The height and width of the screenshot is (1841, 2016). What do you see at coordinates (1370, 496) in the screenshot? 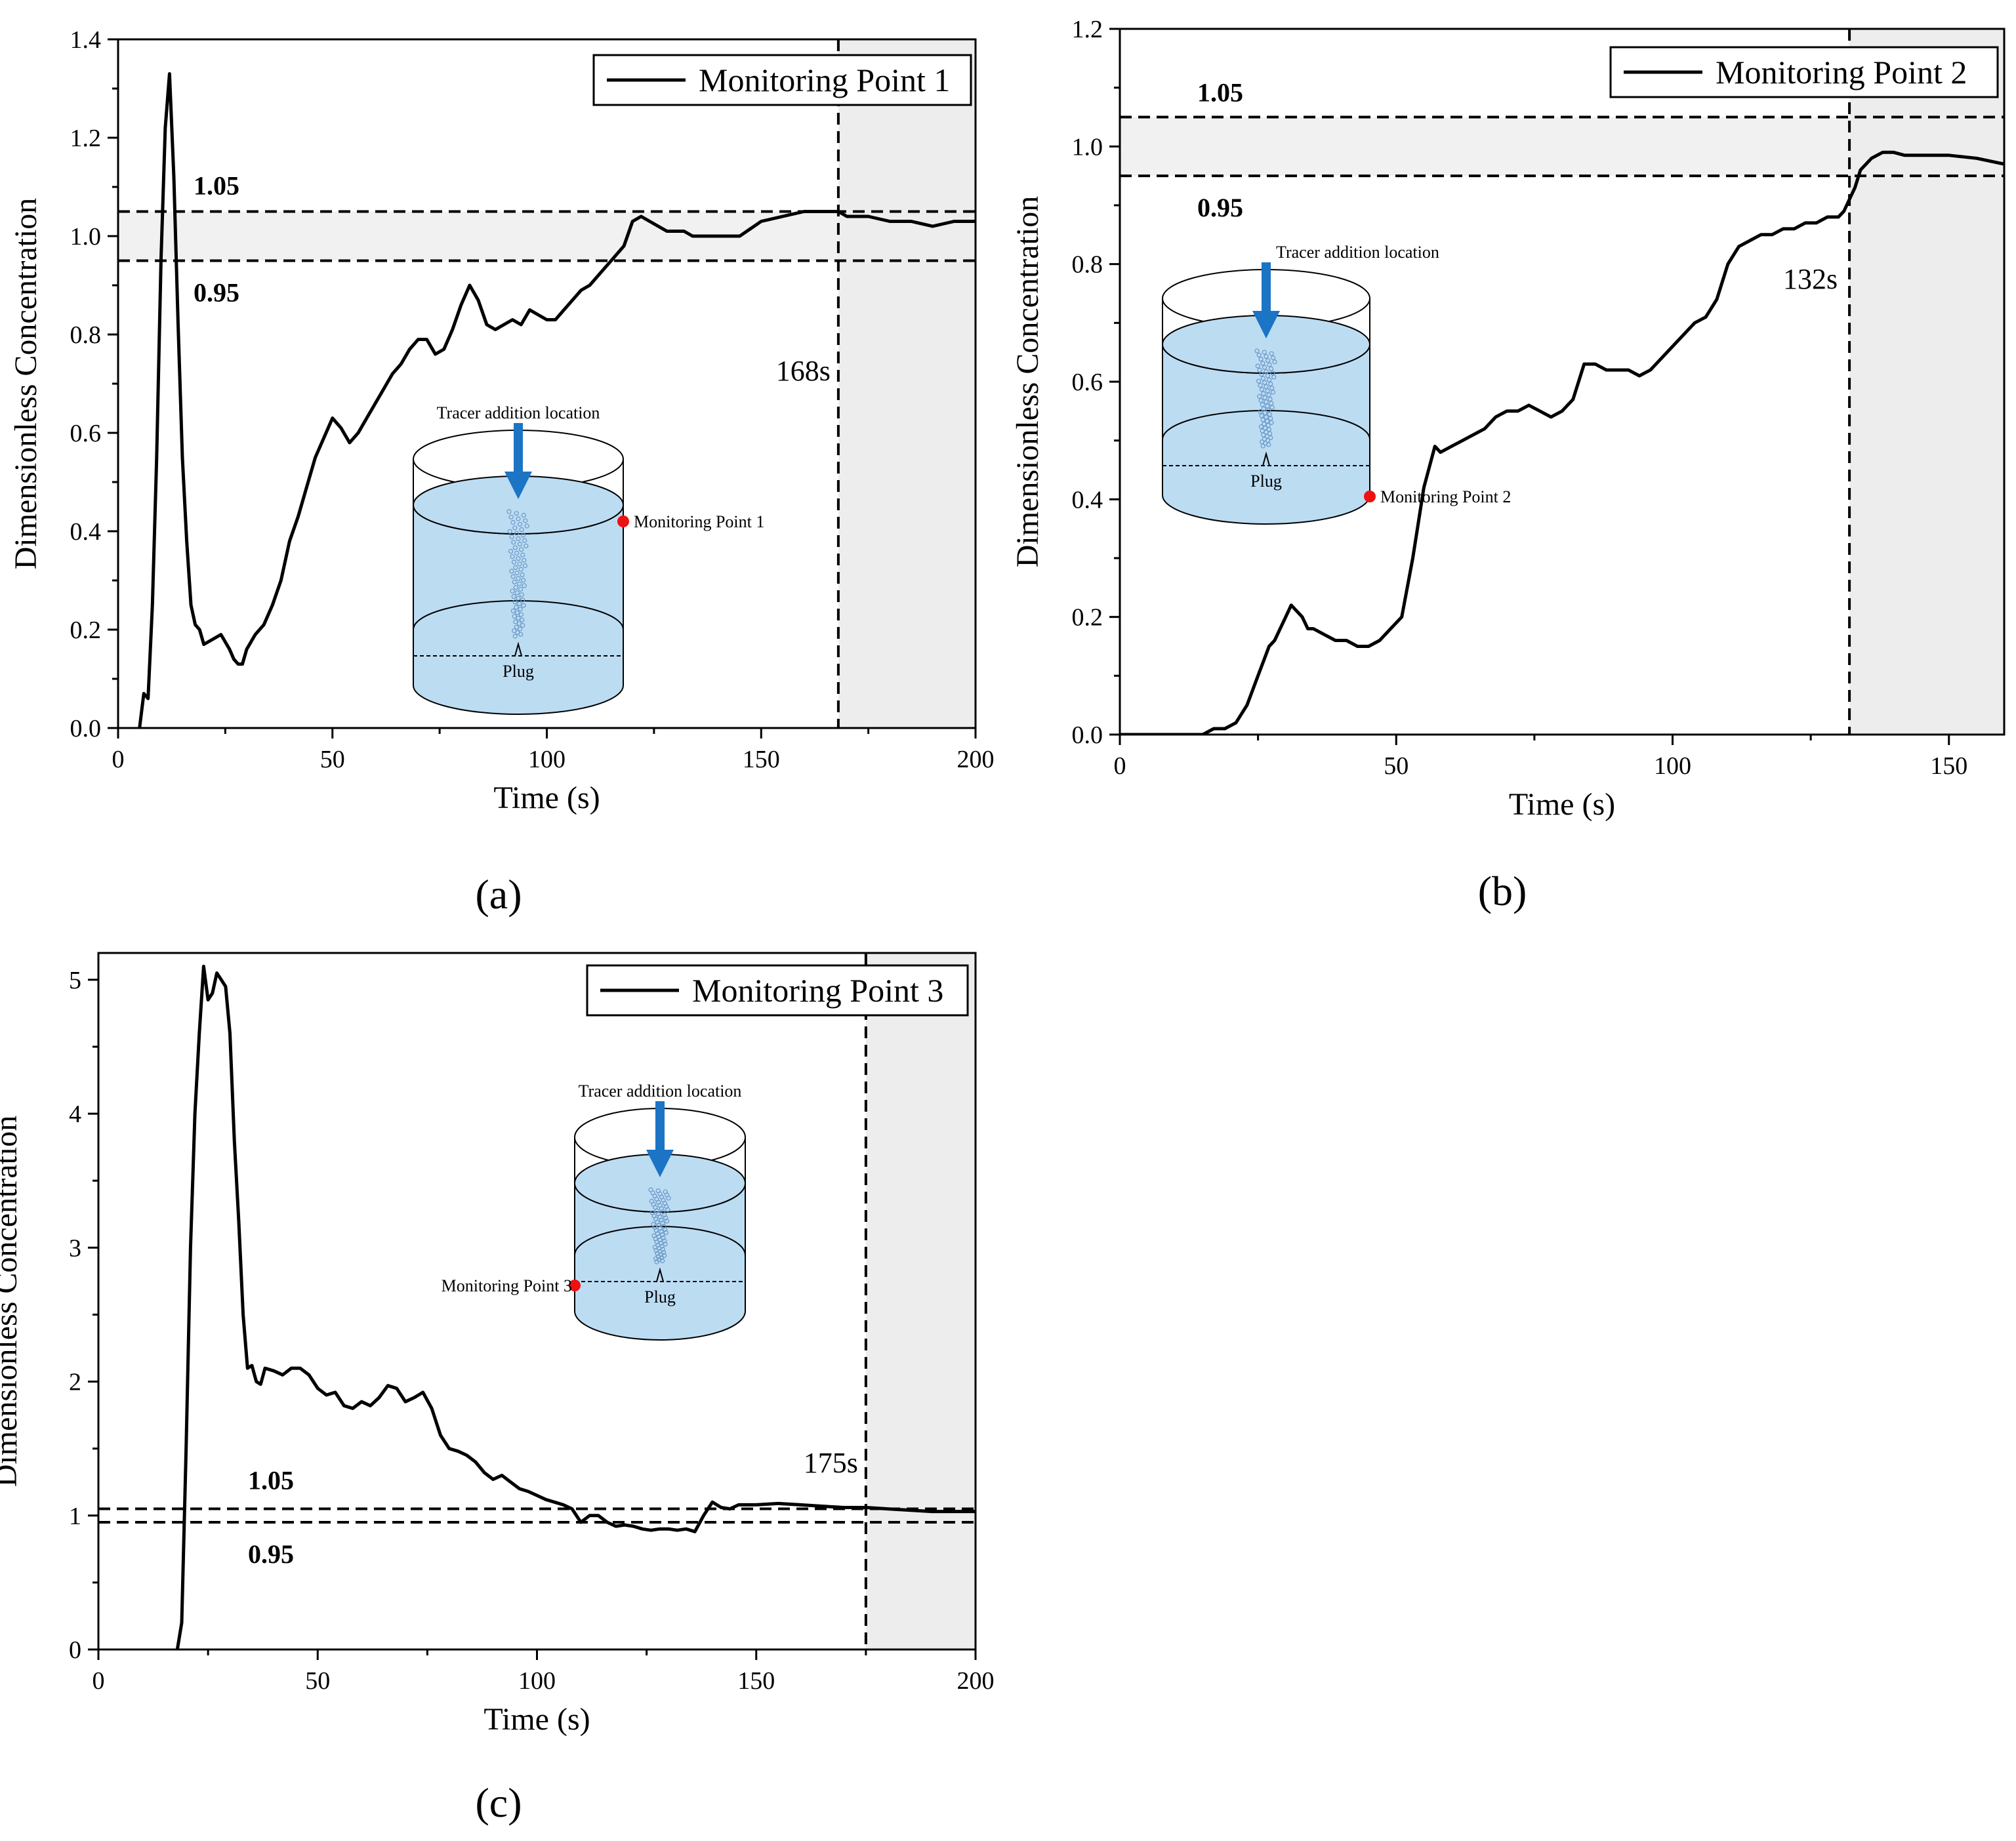
I see `monitoring-point-marker` at bounding box center [1370, 496].